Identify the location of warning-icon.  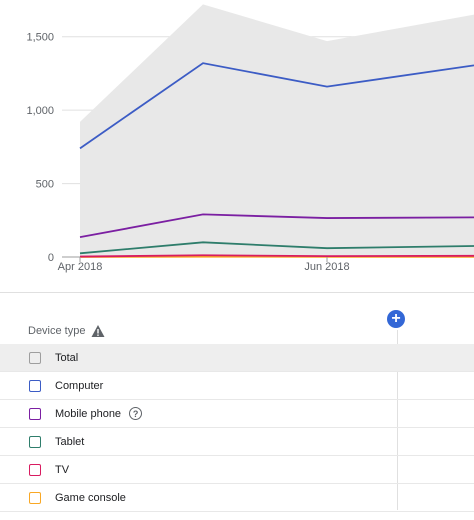
(98, 331).